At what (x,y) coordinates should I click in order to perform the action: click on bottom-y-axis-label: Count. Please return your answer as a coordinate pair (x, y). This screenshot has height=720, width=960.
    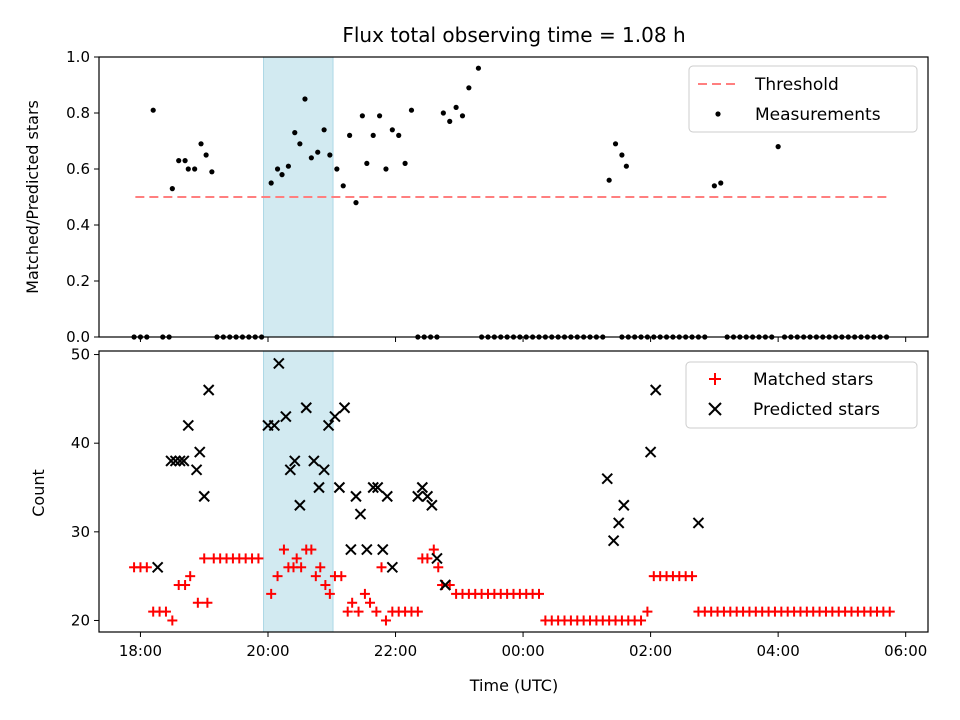
    Looking at the image, I should click on (38, 493).